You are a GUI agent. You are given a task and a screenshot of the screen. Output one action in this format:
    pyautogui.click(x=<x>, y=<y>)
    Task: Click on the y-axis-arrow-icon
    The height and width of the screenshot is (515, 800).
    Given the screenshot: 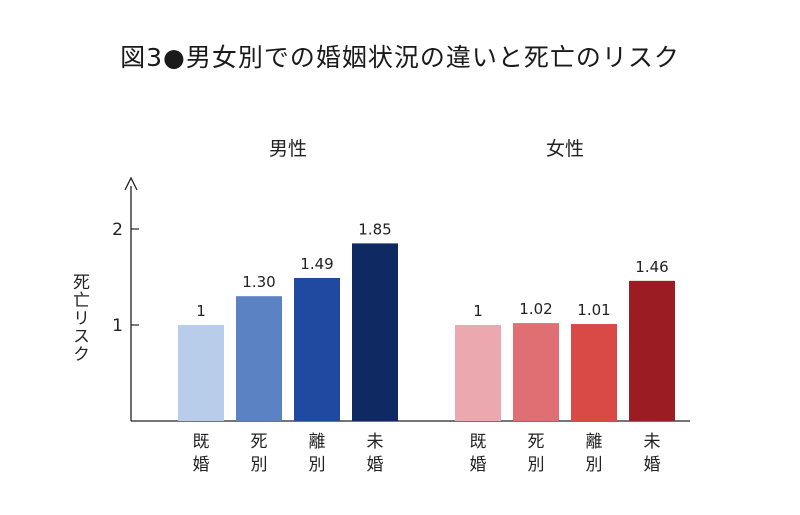 What is the action you would take?
    pyautogui.click(x=131, y=183)
    